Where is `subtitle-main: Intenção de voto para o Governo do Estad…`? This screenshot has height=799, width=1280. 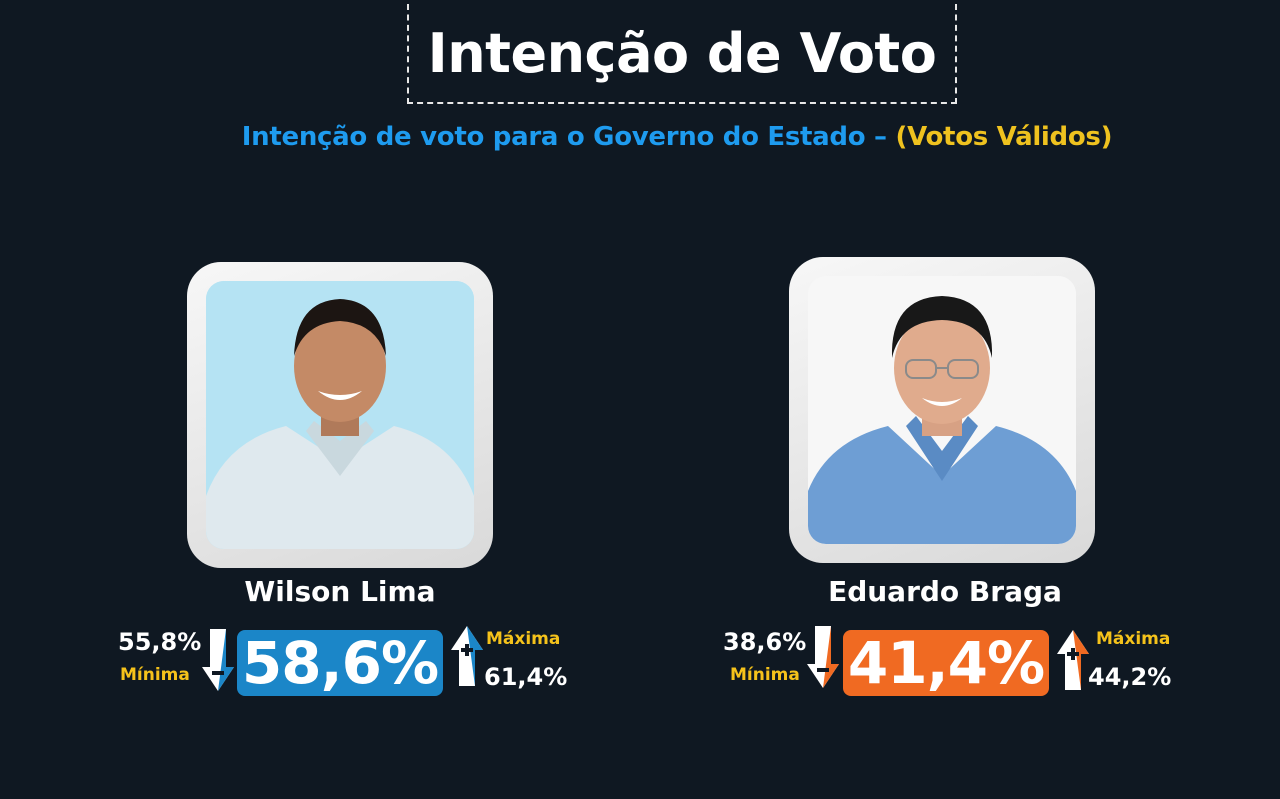 subtitle-main: Intenção de voto para o Governo do Estad… is located at coordinates (568, 137).